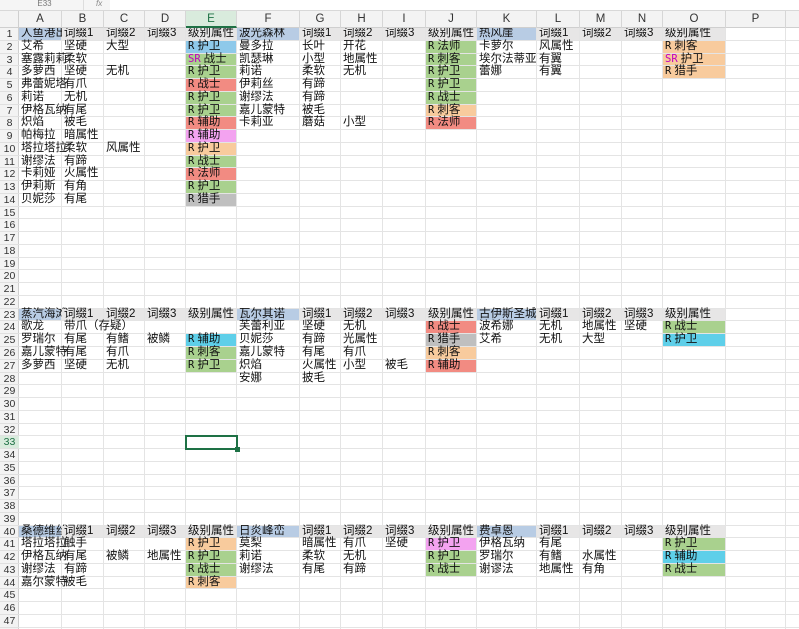 The height and width of the screenshot is (629, 799). What do you see at coordinates (83, 19) in the screenshot?
I see `column-header-b: B` at bounding box center [83, 19].